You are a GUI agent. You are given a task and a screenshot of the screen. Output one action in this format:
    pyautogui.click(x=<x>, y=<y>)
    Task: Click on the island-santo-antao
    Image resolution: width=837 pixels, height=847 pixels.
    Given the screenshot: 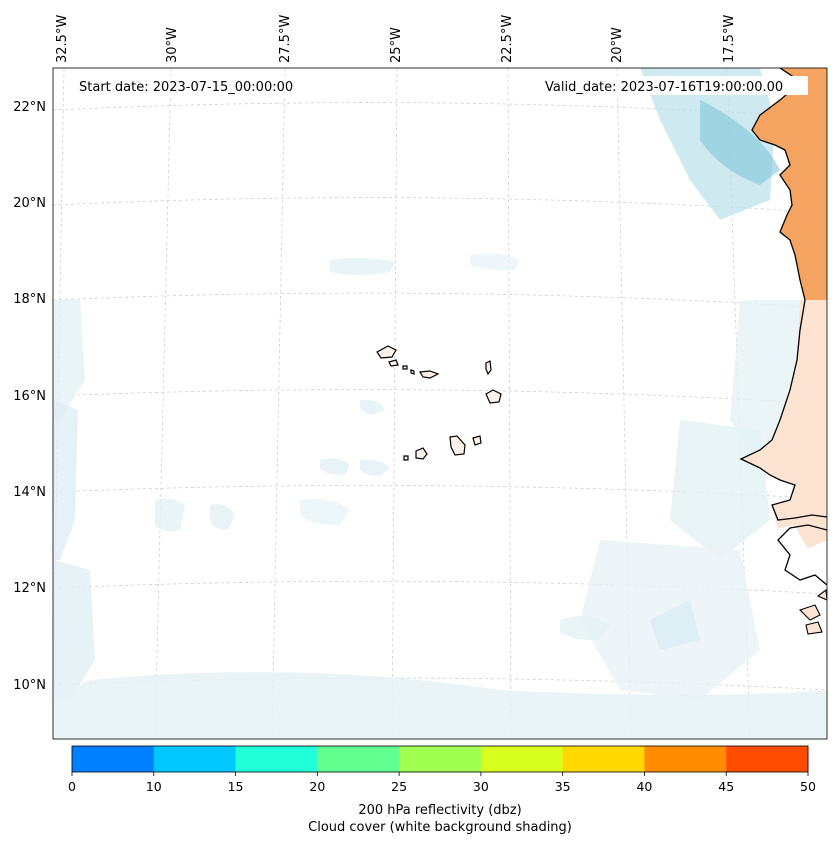 What is the action you would take?
    pyautogui.click(x=386, y=352)
    